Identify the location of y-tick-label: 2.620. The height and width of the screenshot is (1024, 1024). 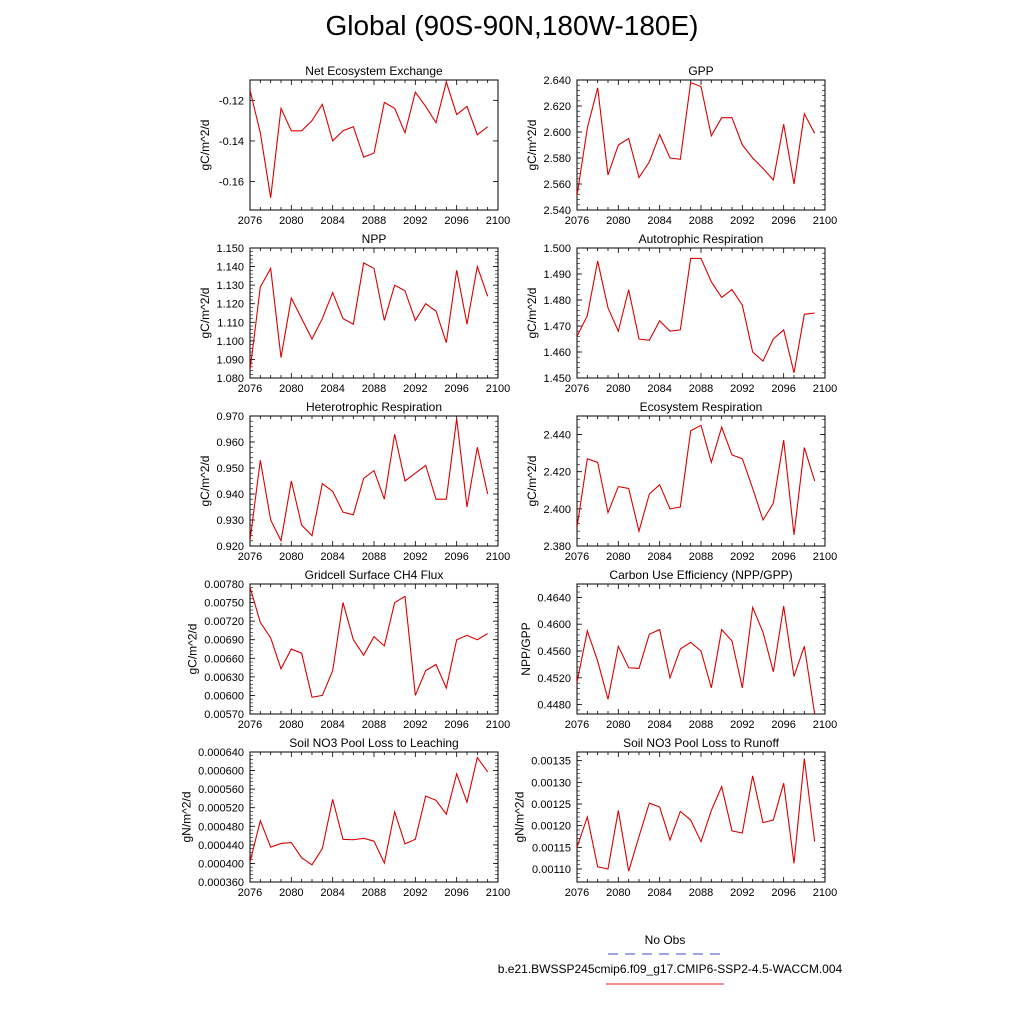
(557, 107).